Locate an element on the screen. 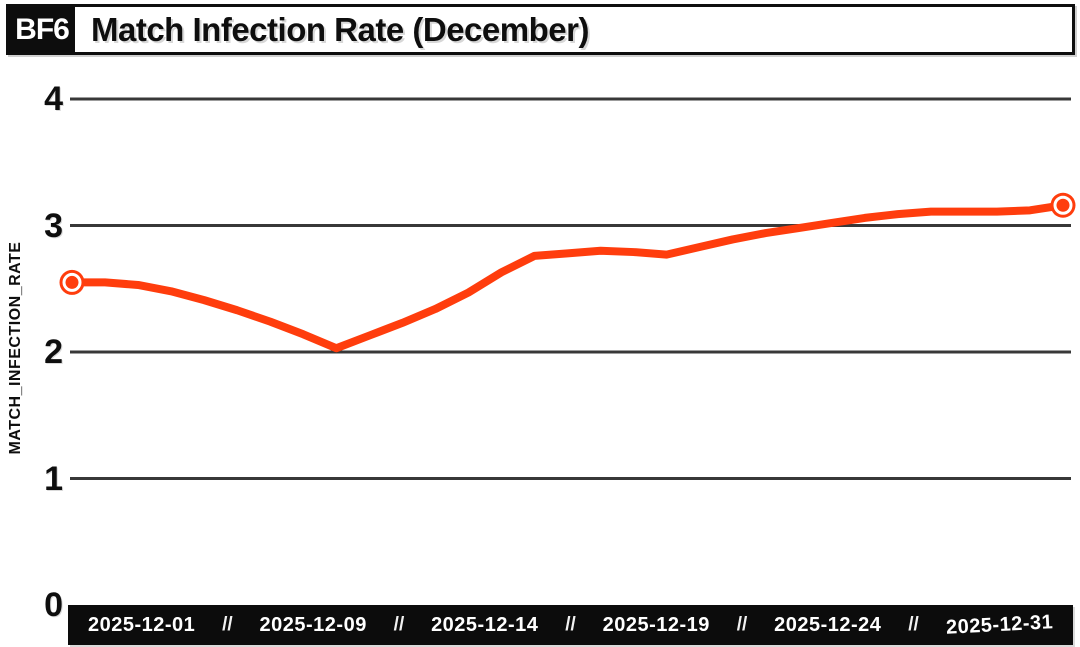 The width and height of the screenshot is (1080, 647). x-tick-label: 2025-12-19 is located at coordinates (656, 624).